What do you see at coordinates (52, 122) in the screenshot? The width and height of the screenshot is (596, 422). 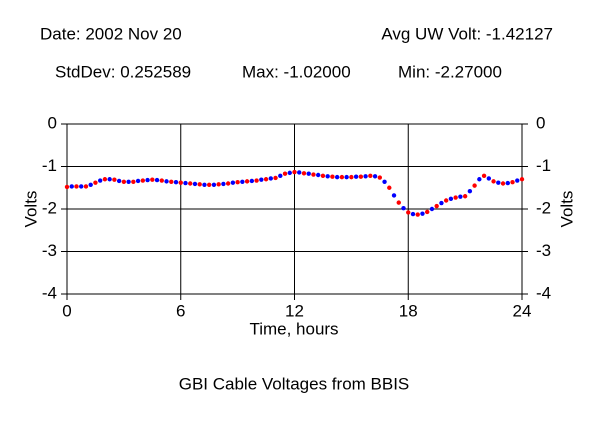 I see `y-tick-label: 0` at bounding box center [52, 122].